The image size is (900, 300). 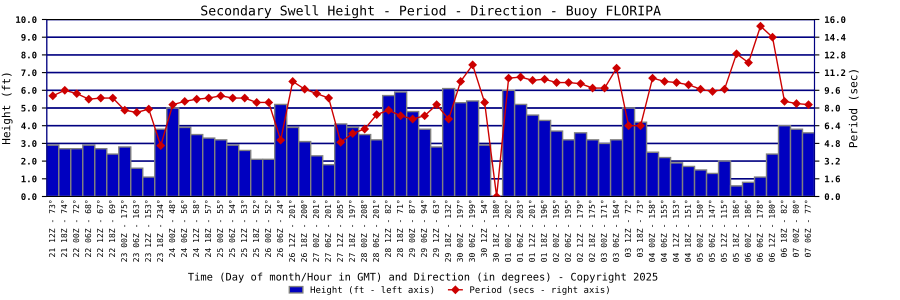 I want to click on x-tick-label: 02 06Z - 195°, so click(x=567, y=231).